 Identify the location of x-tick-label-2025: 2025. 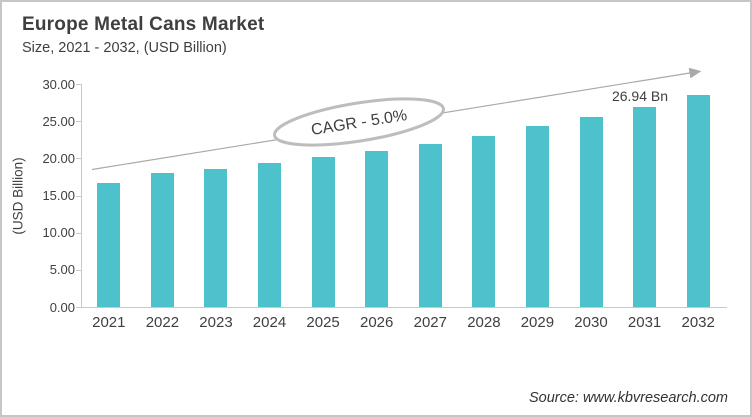
(323, 322).